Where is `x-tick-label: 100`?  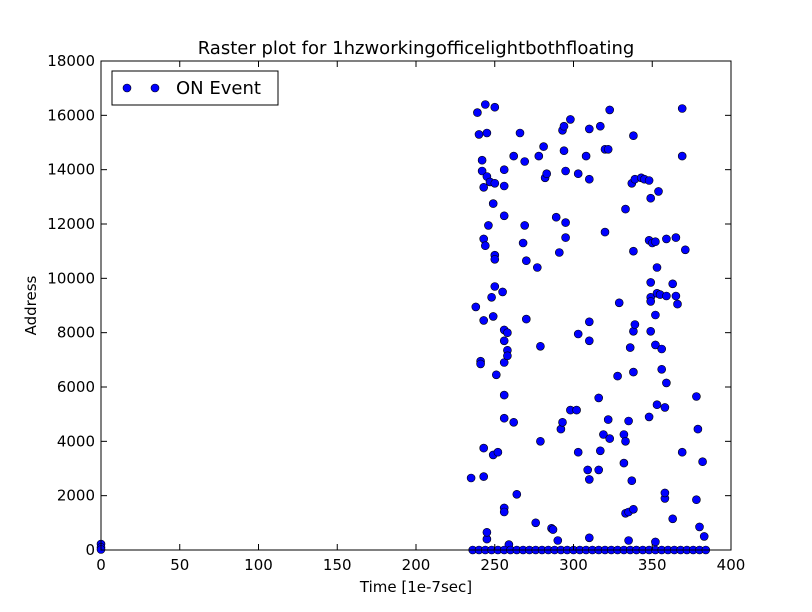 x-tick-label: 100 is located at coordinates (258, 565).